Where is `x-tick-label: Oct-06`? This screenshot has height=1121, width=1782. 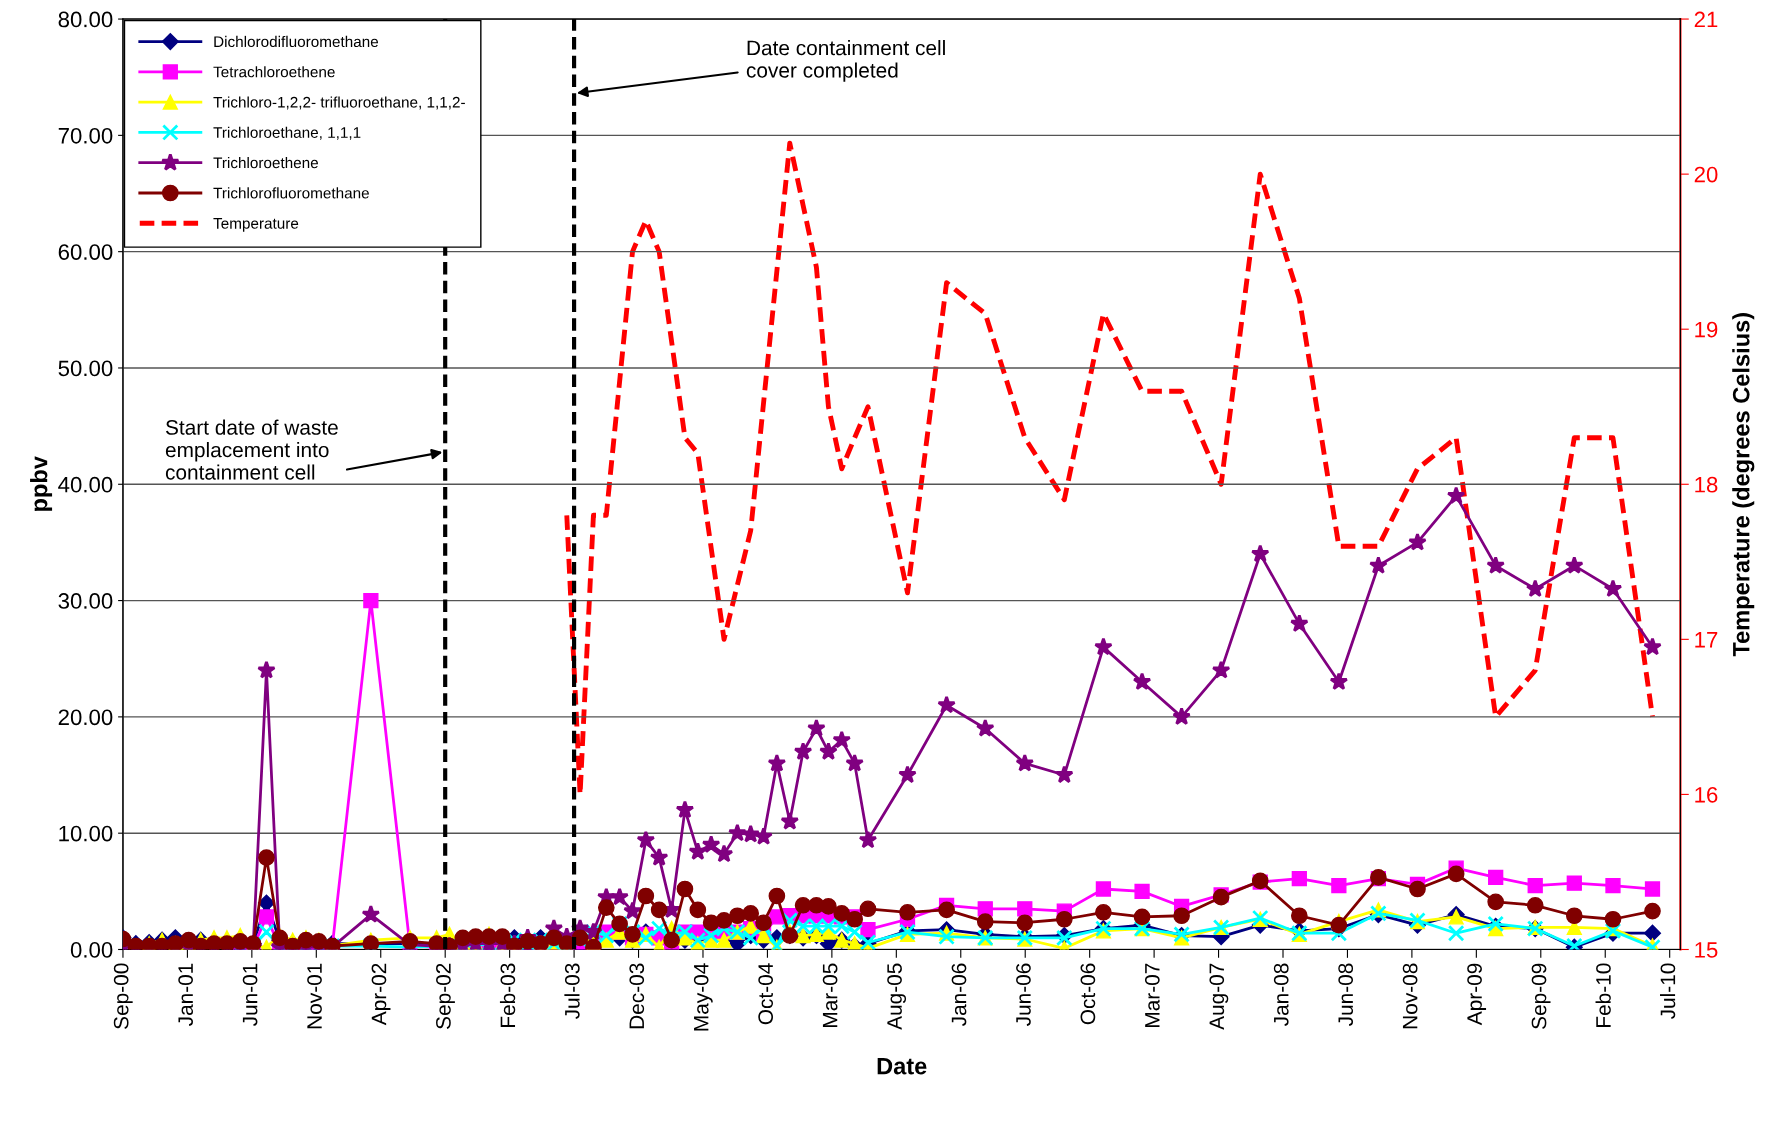
x-tick-label: Oct-06 is located at coordinates (1088, 994).